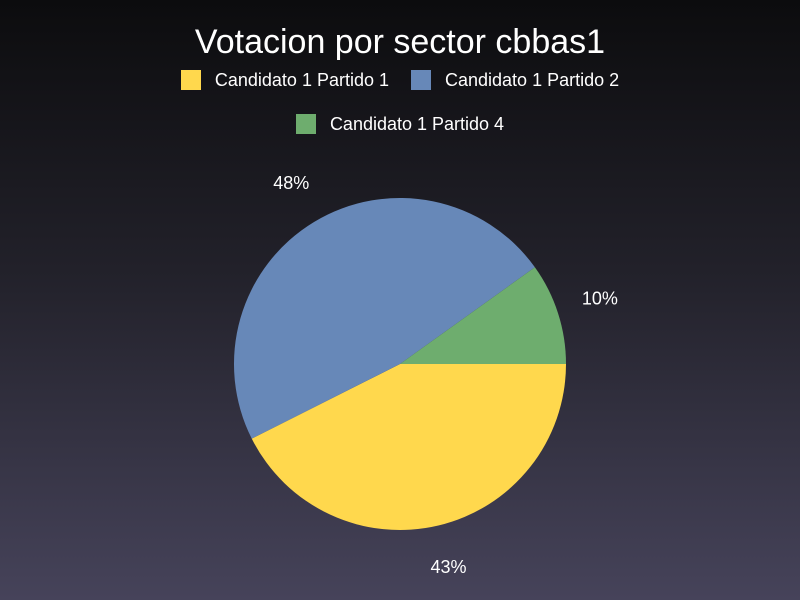  I want to click on pie-slice-label-2: 48%, so click(291, 183).